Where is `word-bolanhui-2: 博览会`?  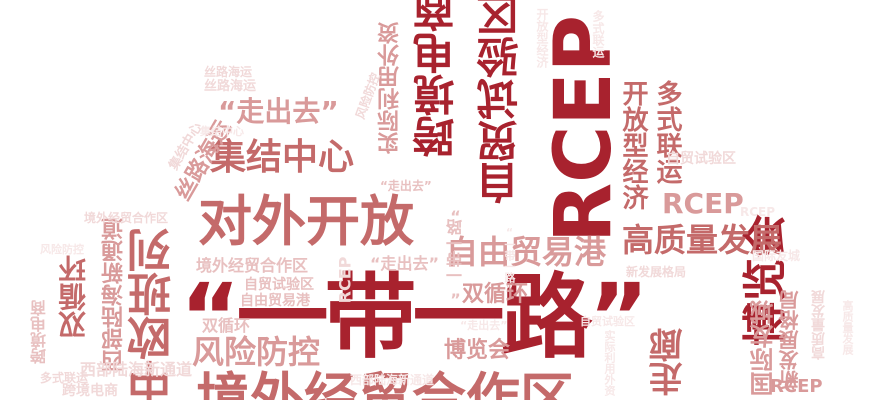 word-bolanhui-2: 博览会 is located at coordinates (477, 350).